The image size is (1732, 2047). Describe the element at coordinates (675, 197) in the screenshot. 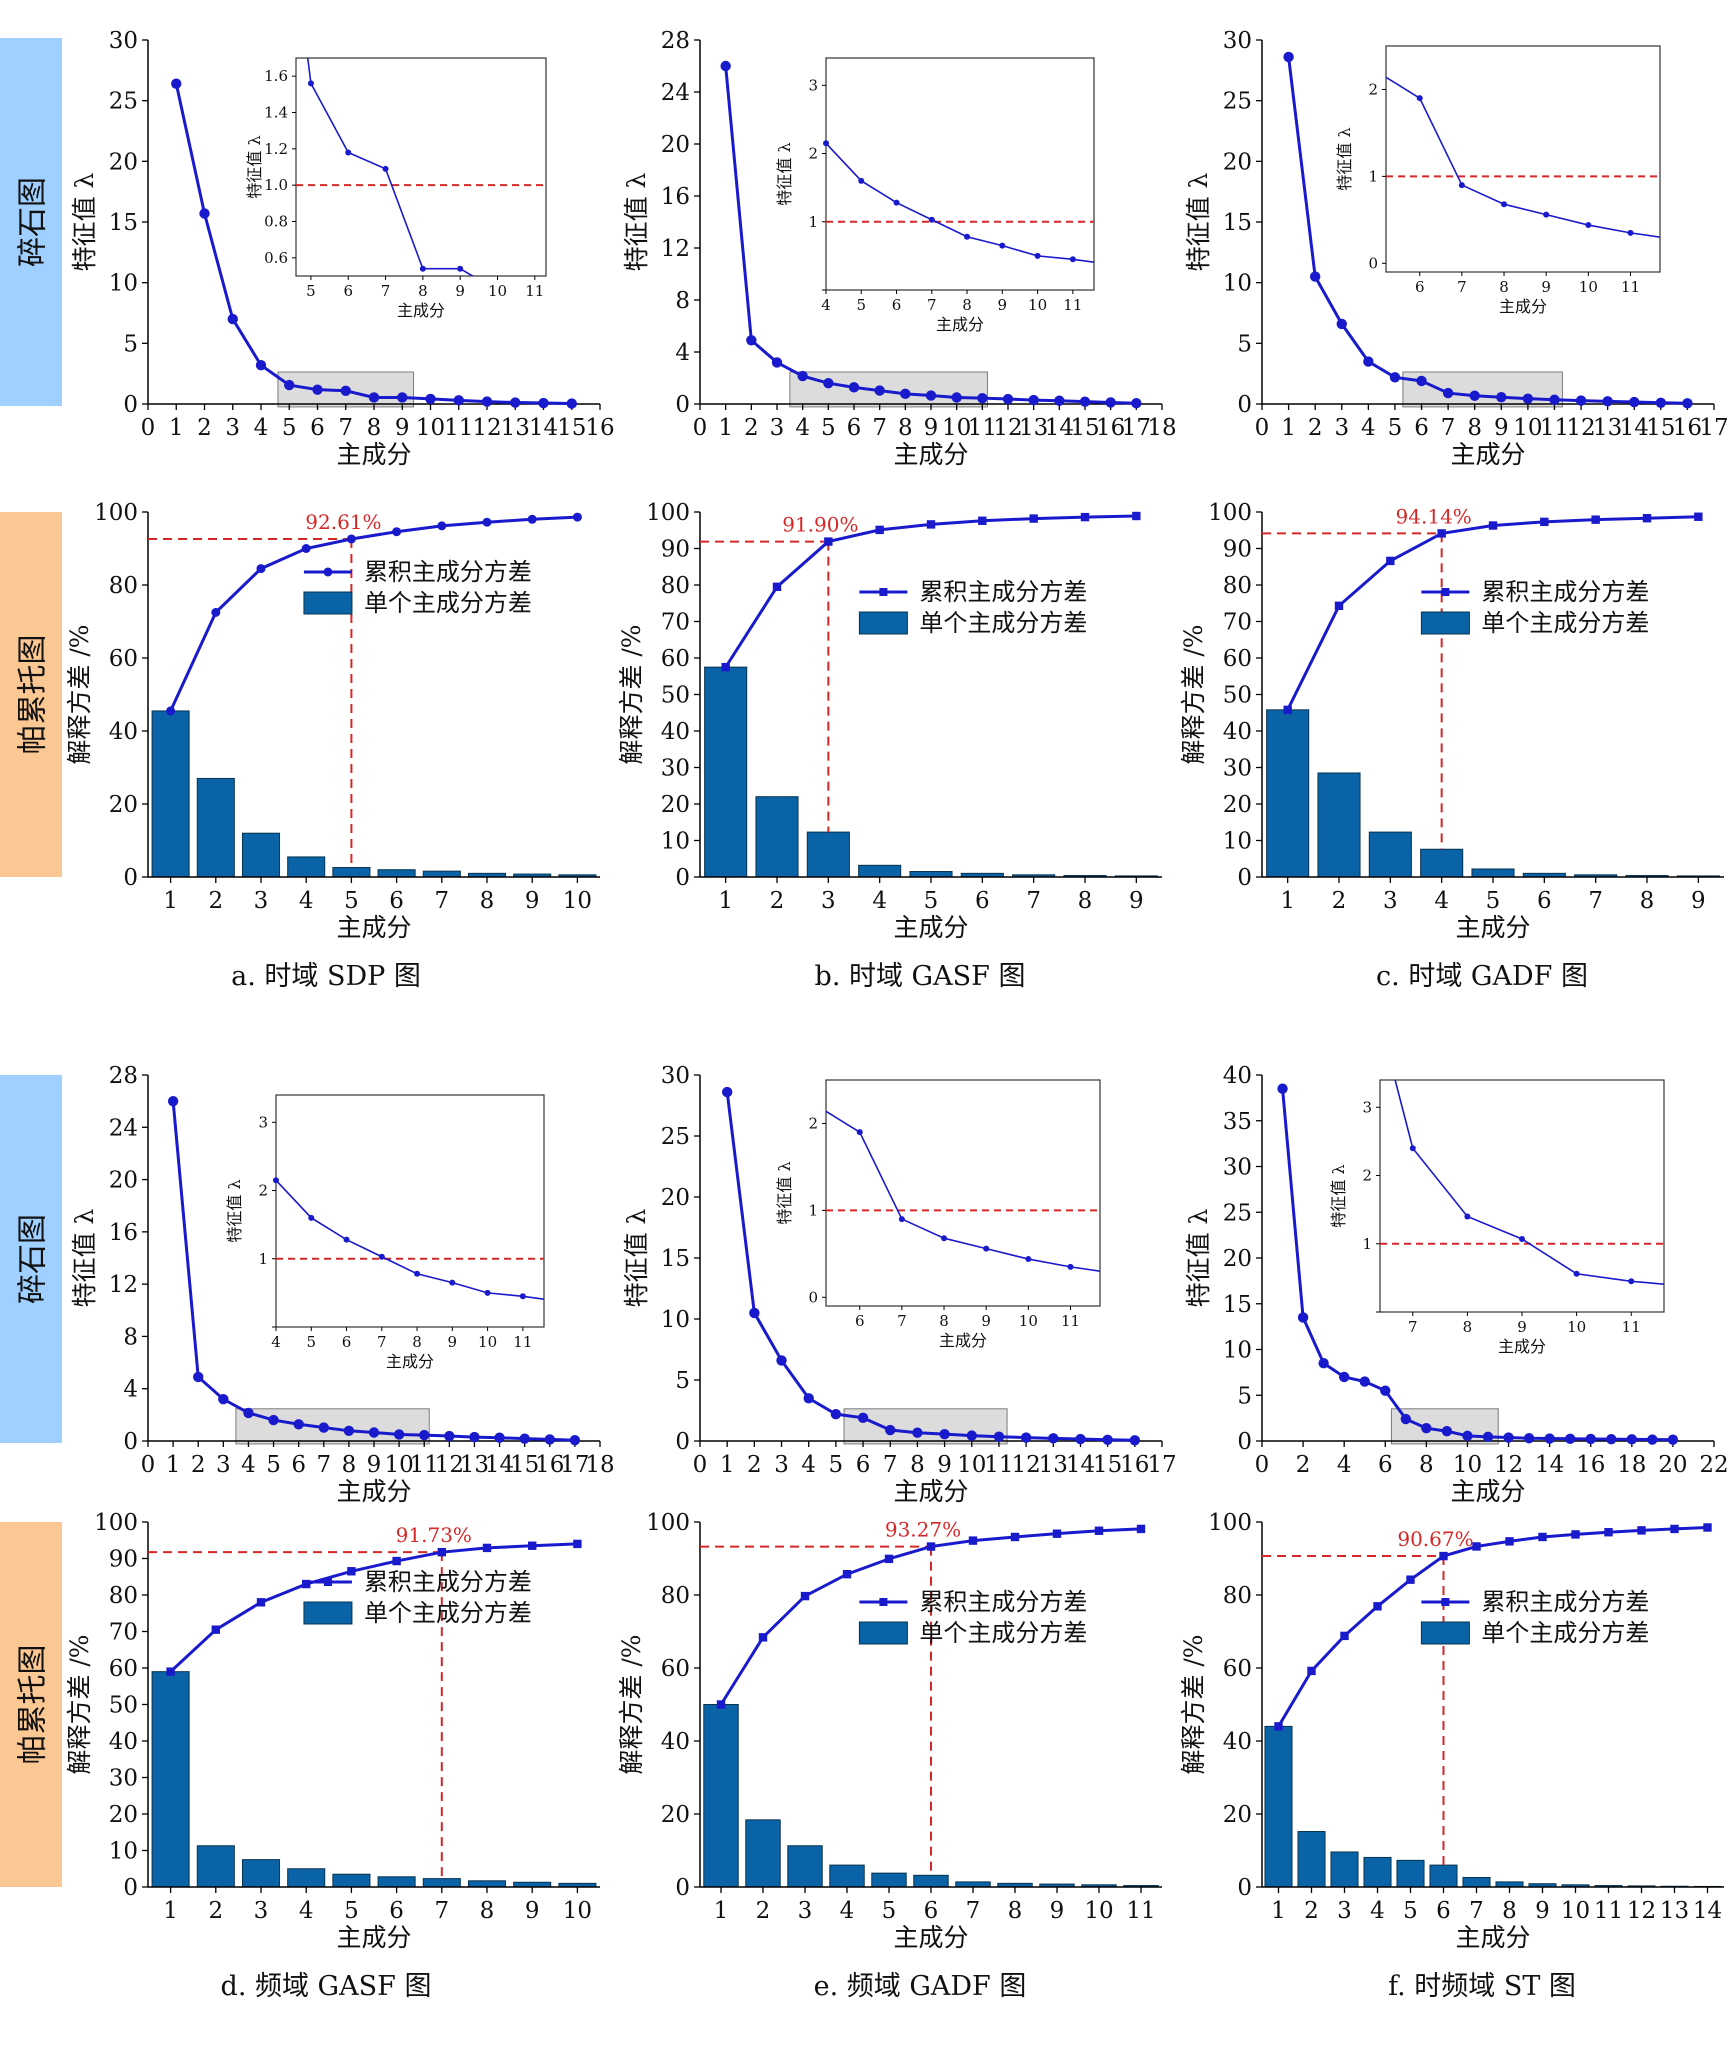

I see `y-tick-label: 16` at that location.